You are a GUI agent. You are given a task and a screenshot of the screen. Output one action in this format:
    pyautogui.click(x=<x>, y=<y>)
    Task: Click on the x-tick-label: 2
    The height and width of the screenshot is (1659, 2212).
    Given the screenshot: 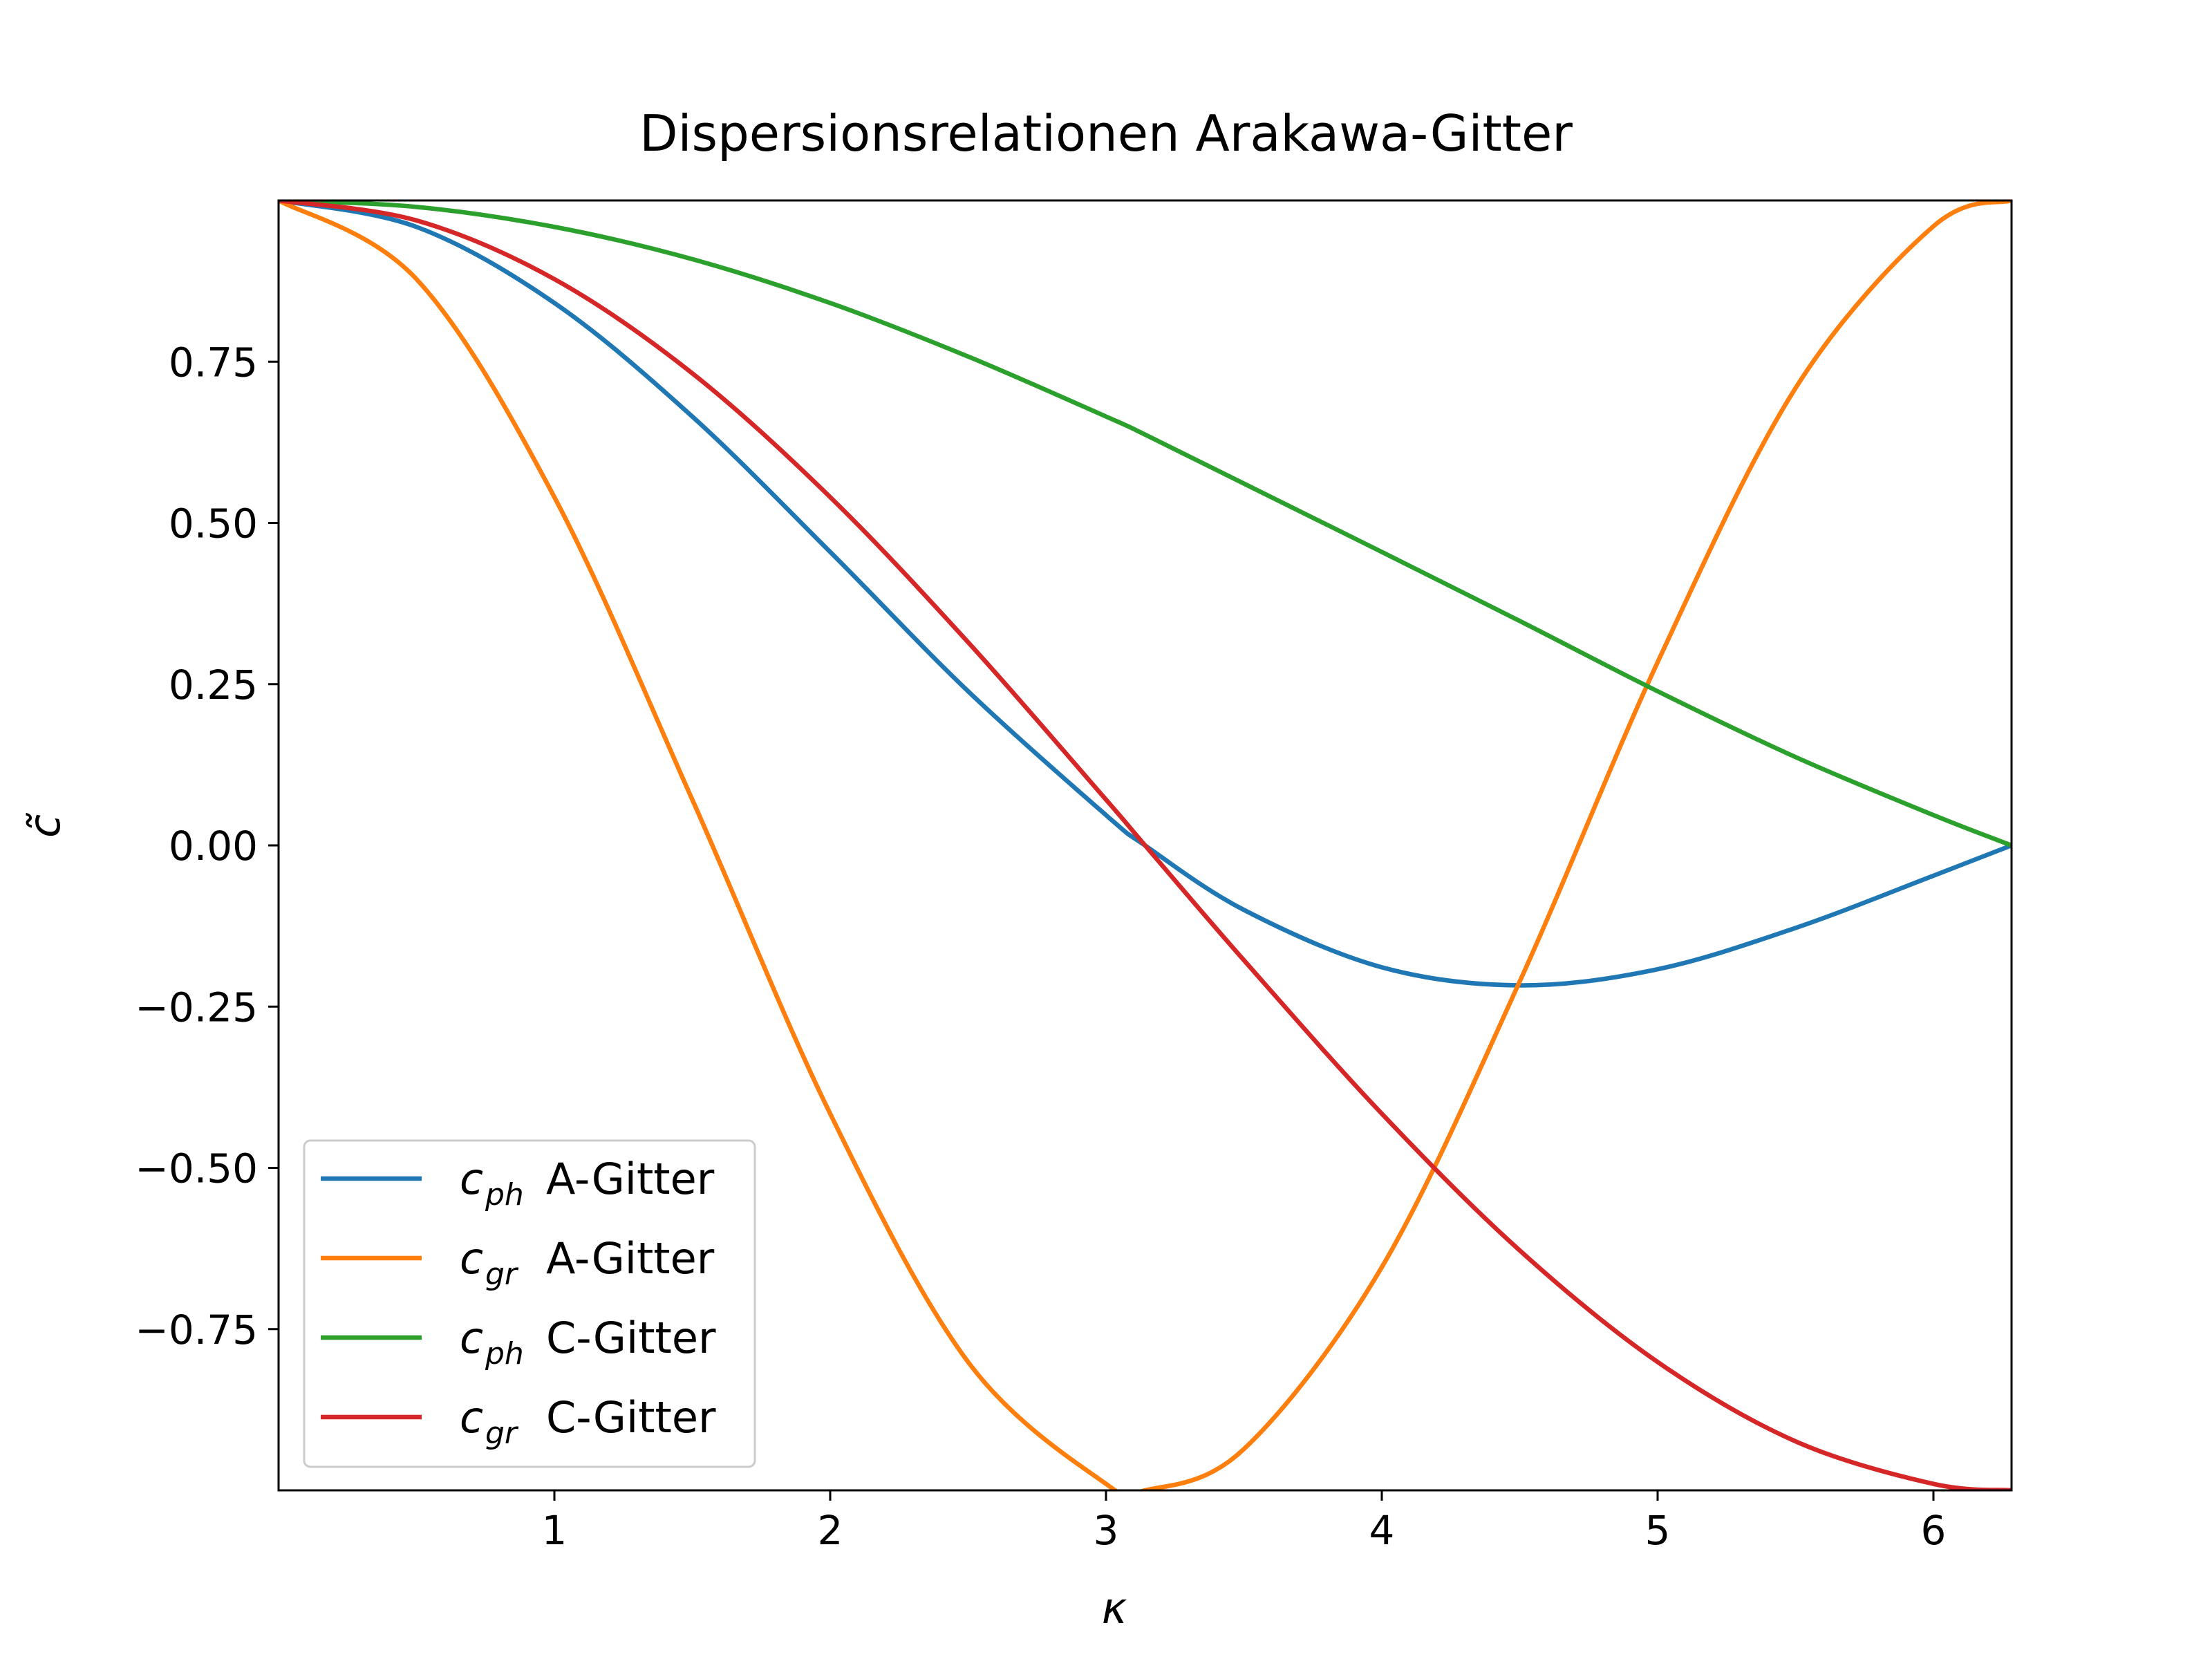 What is the action you would take?
    pyautogui.click(x=831, y=1530)
    